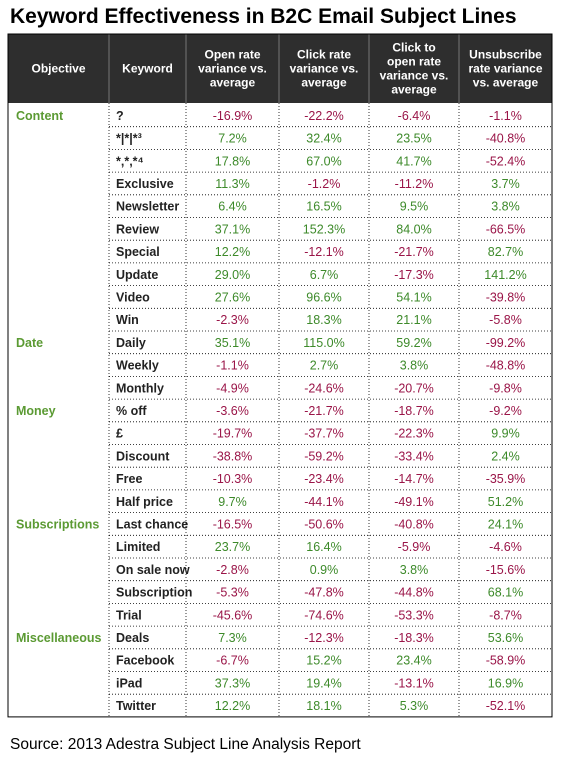 The height and width of the screenshot is (757, 562). Describe the element at coordinates (324, 411) in the screenshot. I see `value-cell: -21.7%` at that location.